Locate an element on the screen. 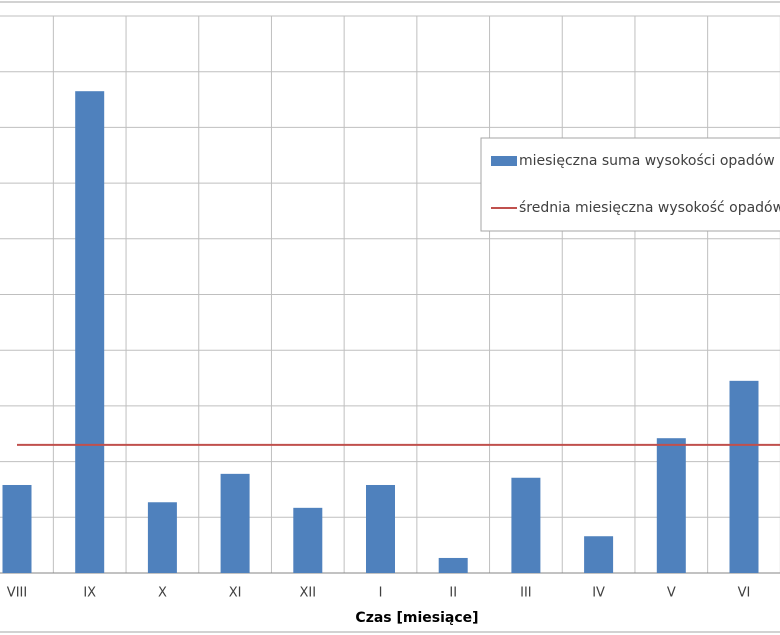  x-tick-label: VI is located at coordinates (744, 593).